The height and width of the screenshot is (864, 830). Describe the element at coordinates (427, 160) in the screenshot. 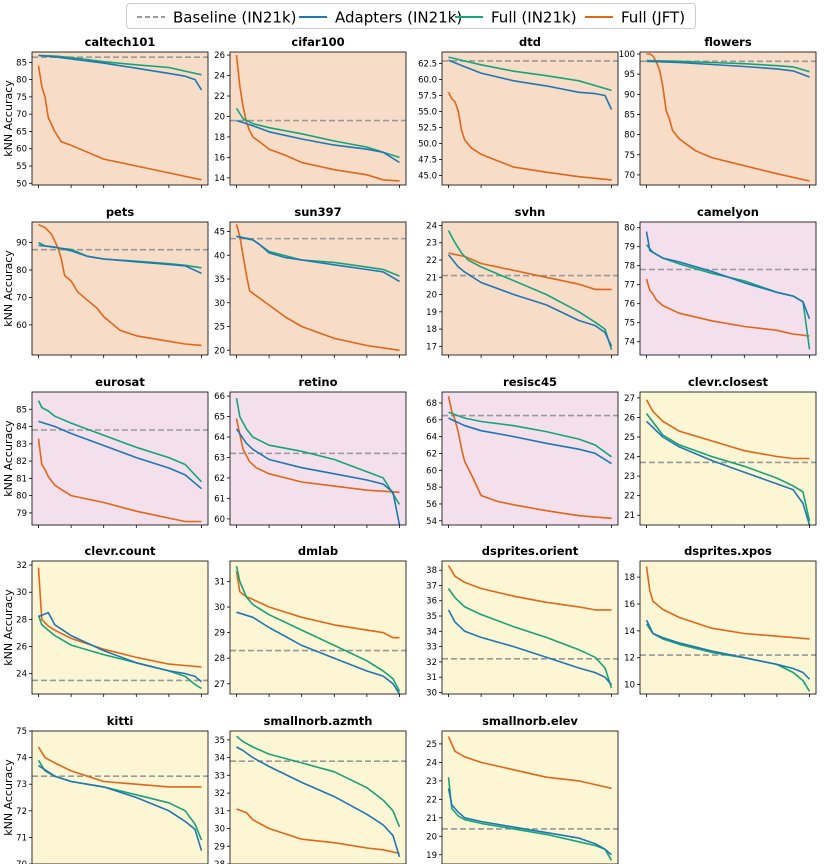

I see `y-tick-label: 47.5` at that location.